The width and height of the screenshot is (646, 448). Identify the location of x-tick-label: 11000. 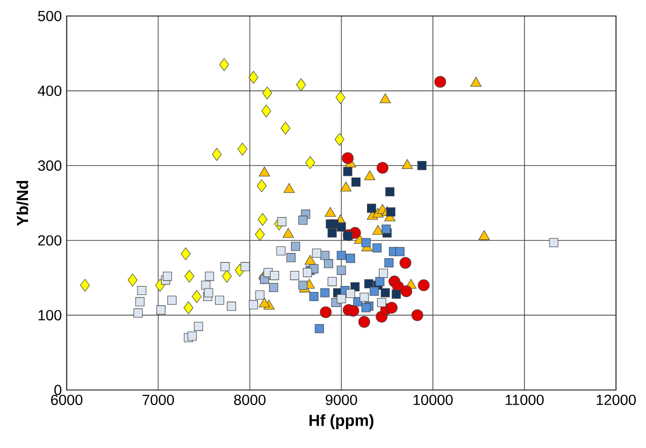
(525, 400).